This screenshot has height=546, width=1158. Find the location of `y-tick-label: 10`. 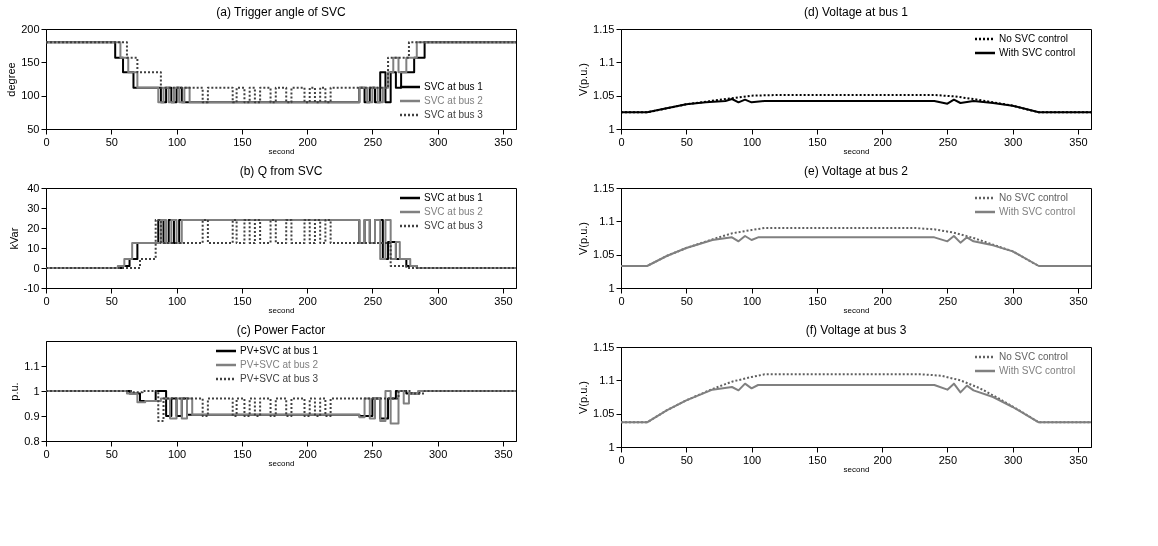

y-tick-label: 10 is located at coordinates (33, 247).